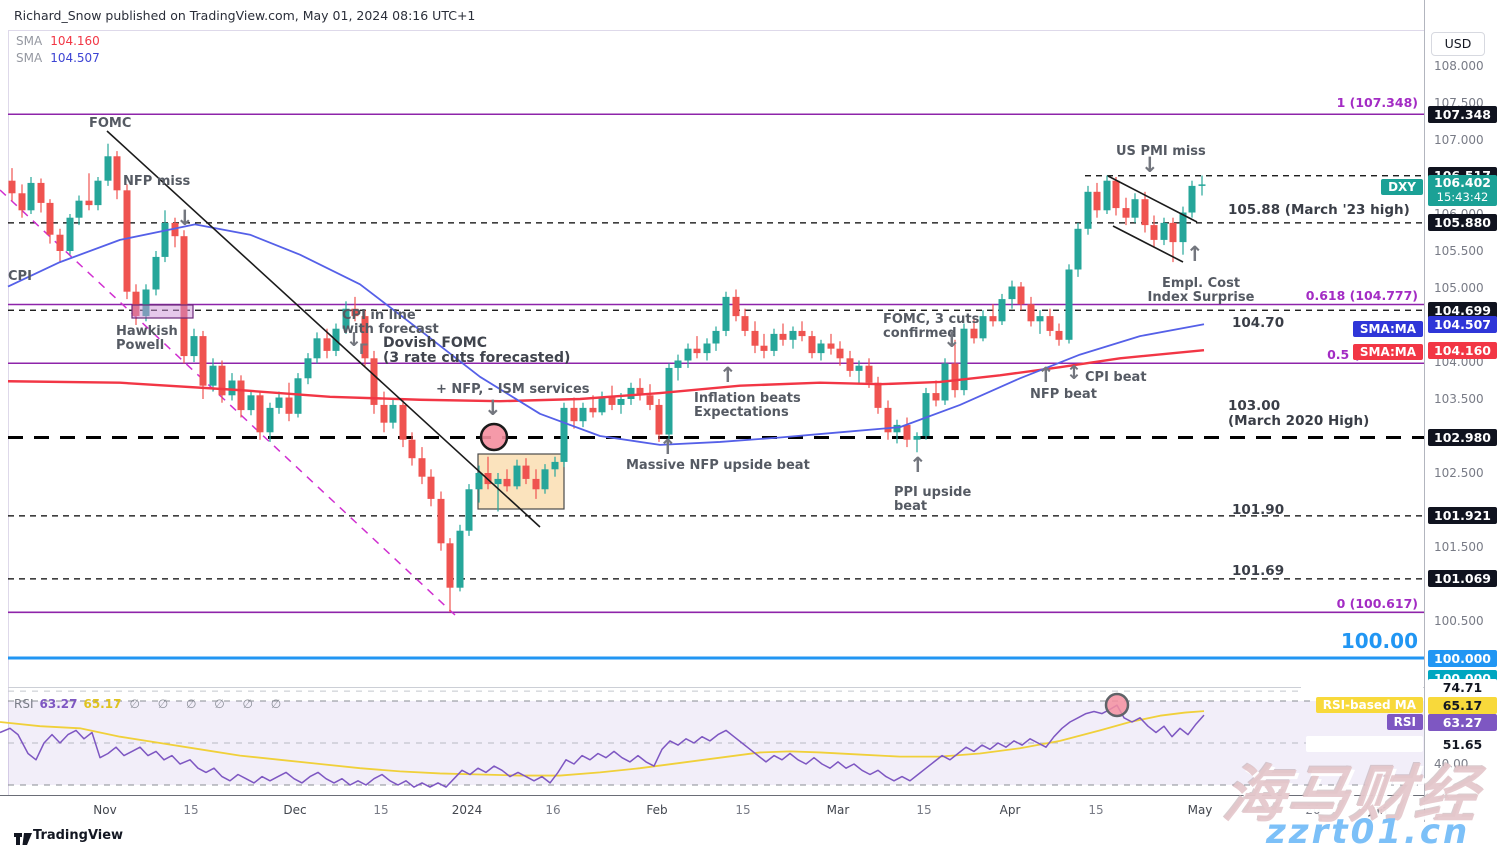 This screenshot has height=857, width=1499. Describe the element at coordinates (58, 49) in the screenshot. I see `indicator-legend: SMA 104.160 SMA 104.507` at that location.